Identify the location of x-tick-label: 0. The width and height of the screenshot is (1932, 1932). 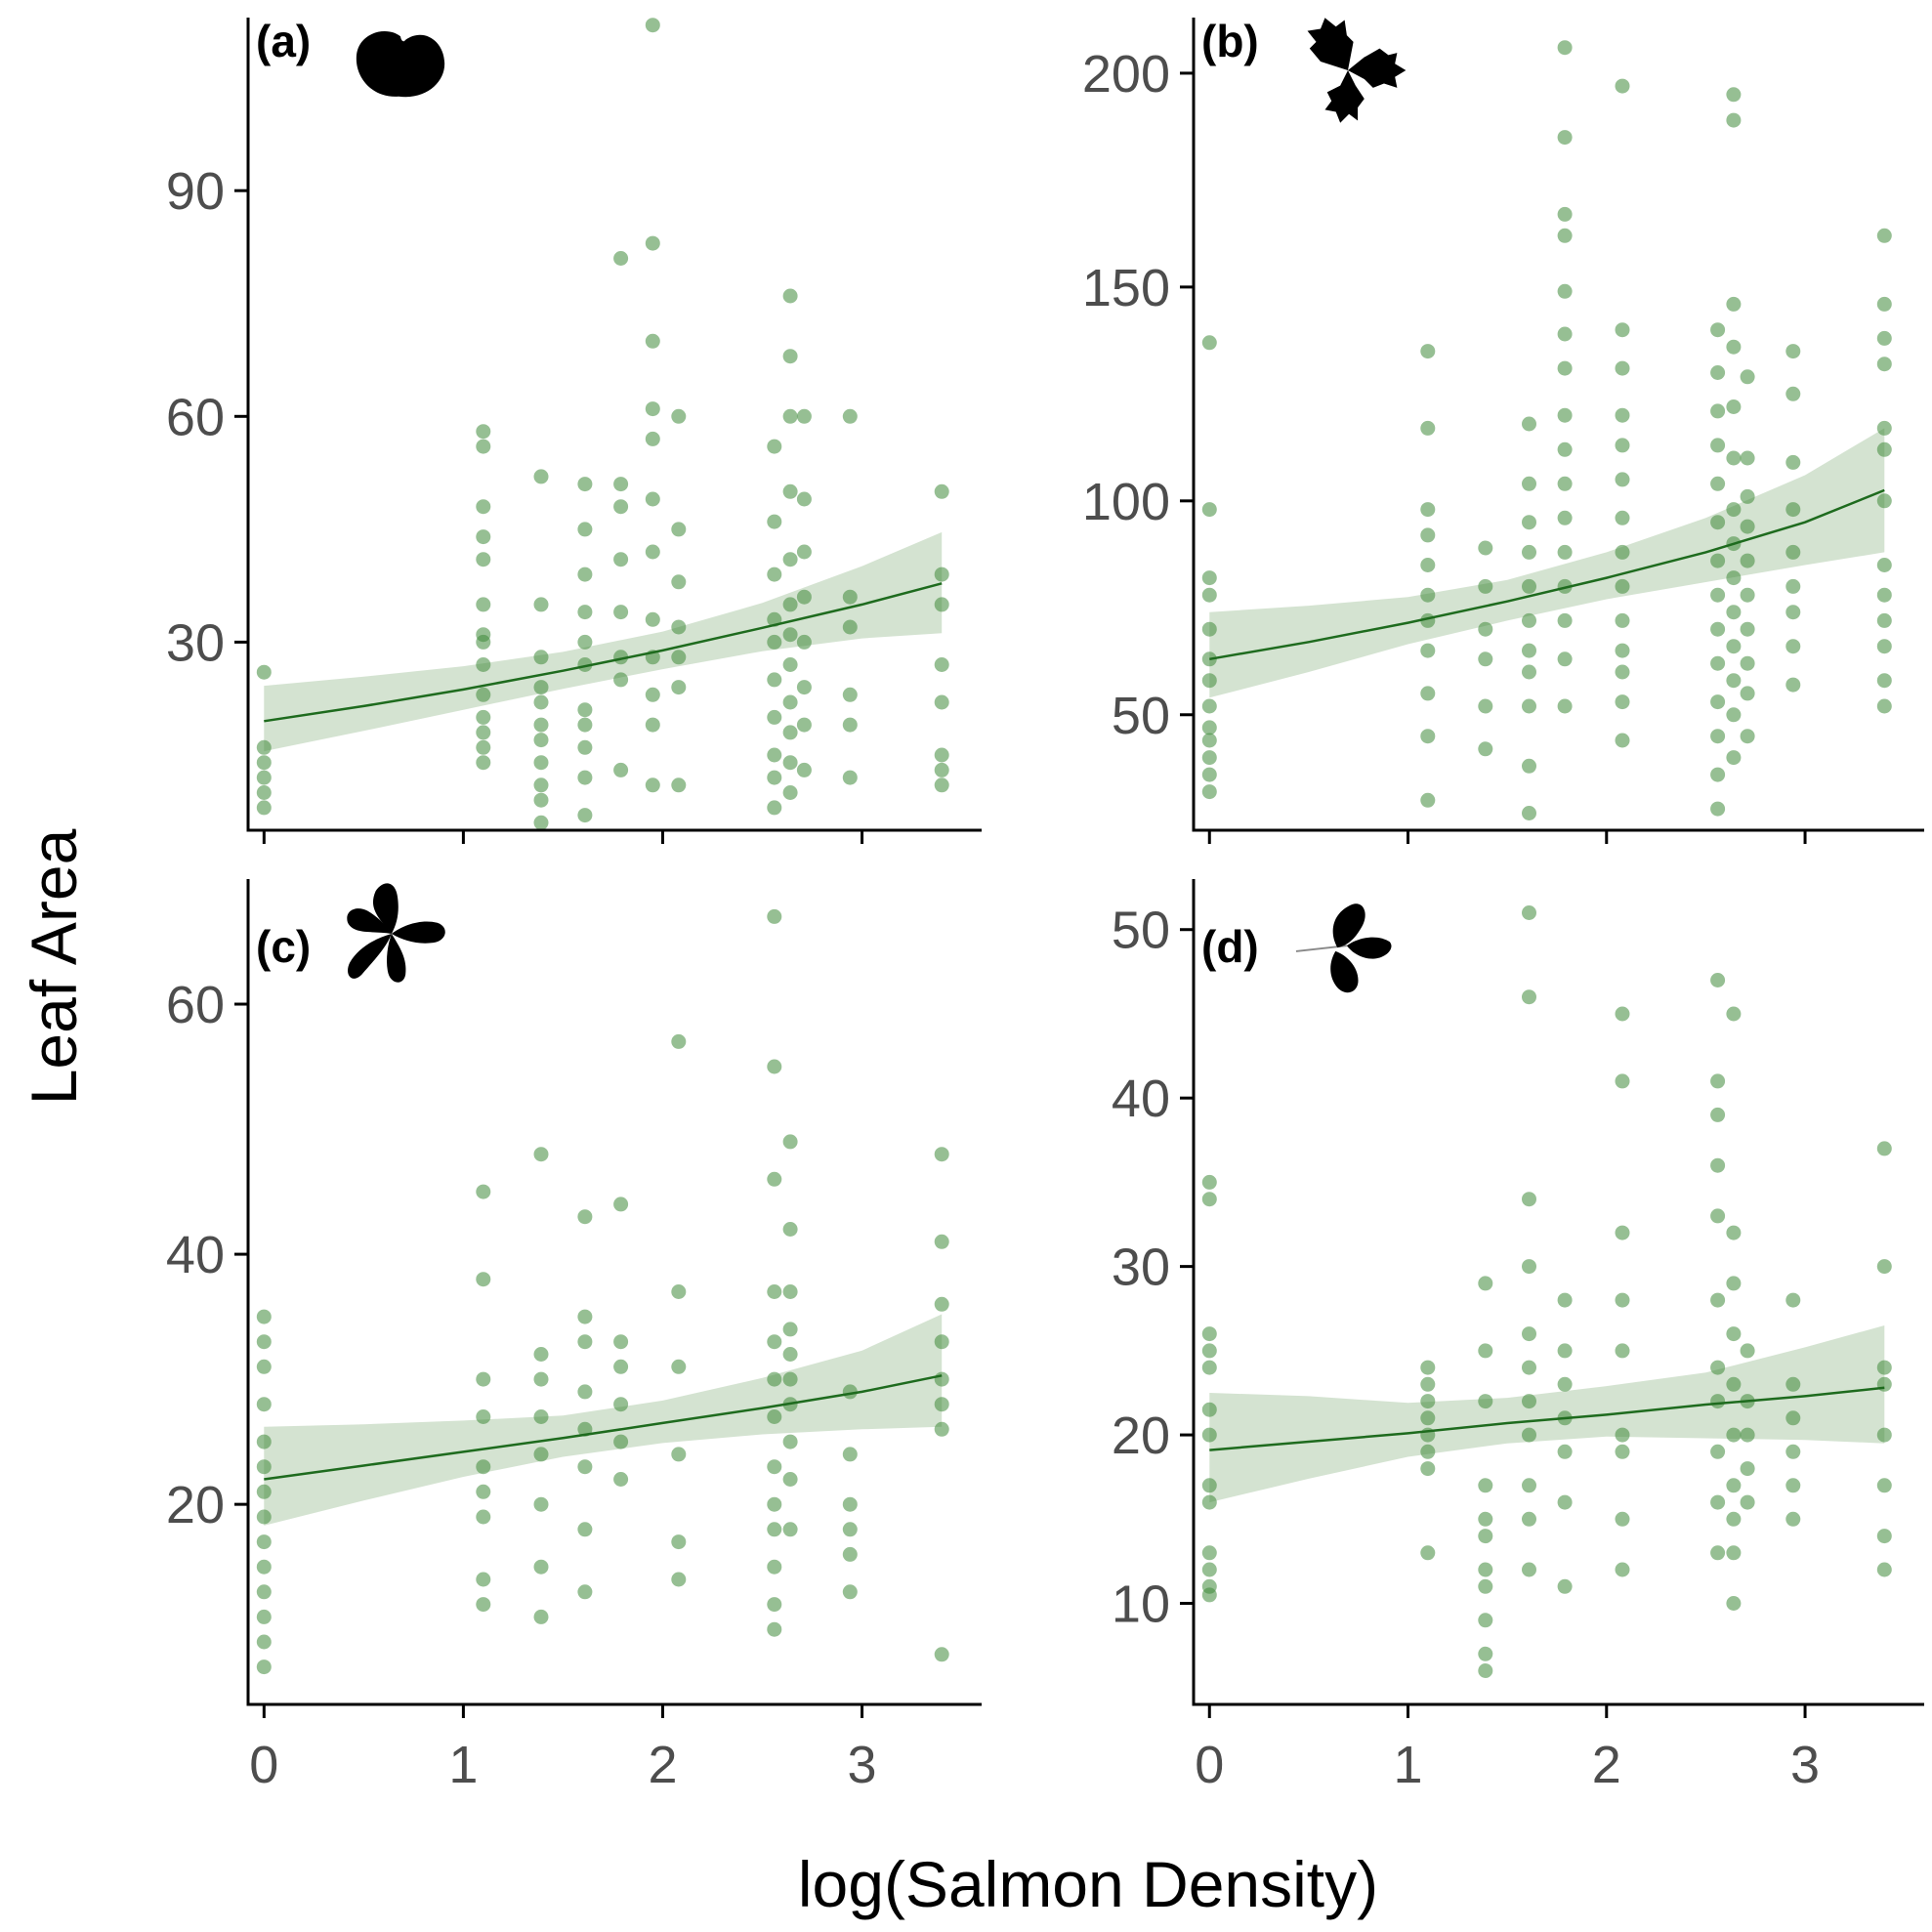
(263, 1765).